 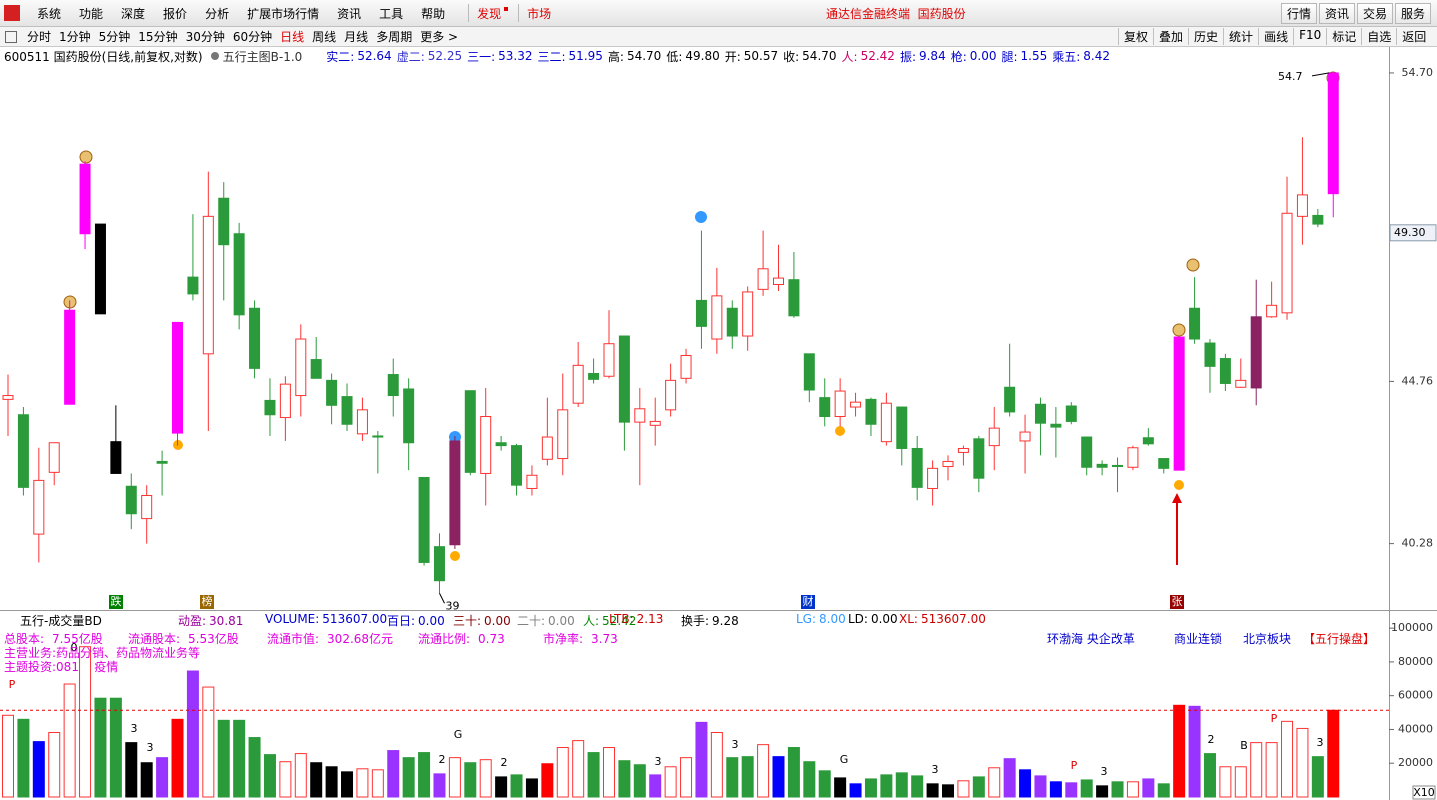 I want to click on tool-button: 自选, so click(x=1378, y=36).